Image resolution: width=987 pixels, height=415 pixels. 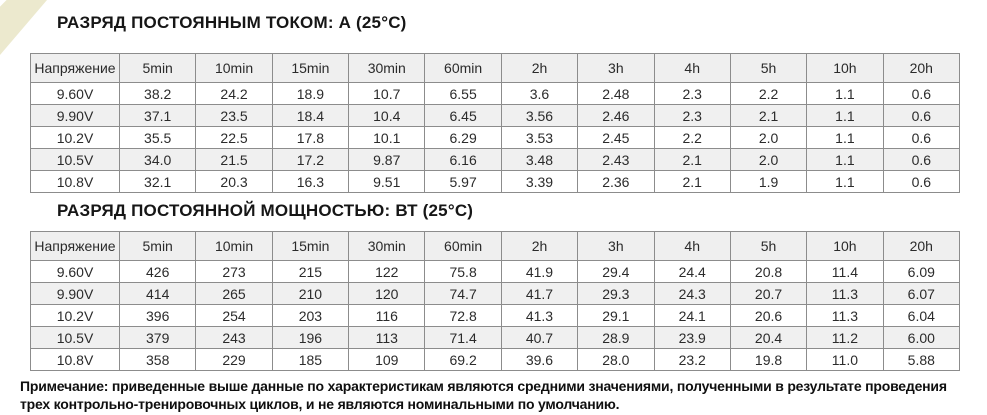 I want to click on value-cell: 24.2, so click(x=234, y=93).